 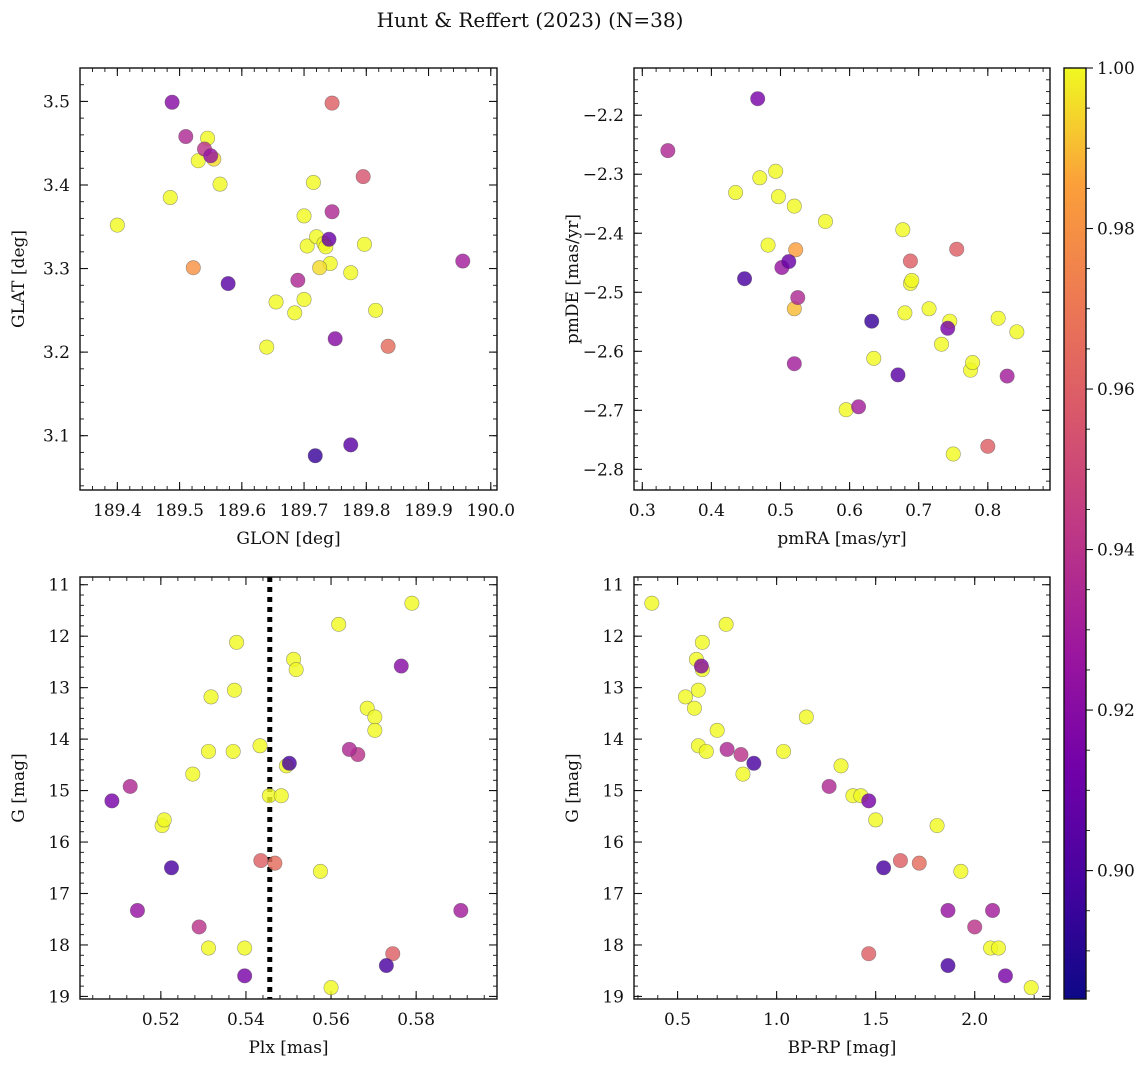 I want to click on x-axis-label: Plx [mas], so click(x=288, y=1048).